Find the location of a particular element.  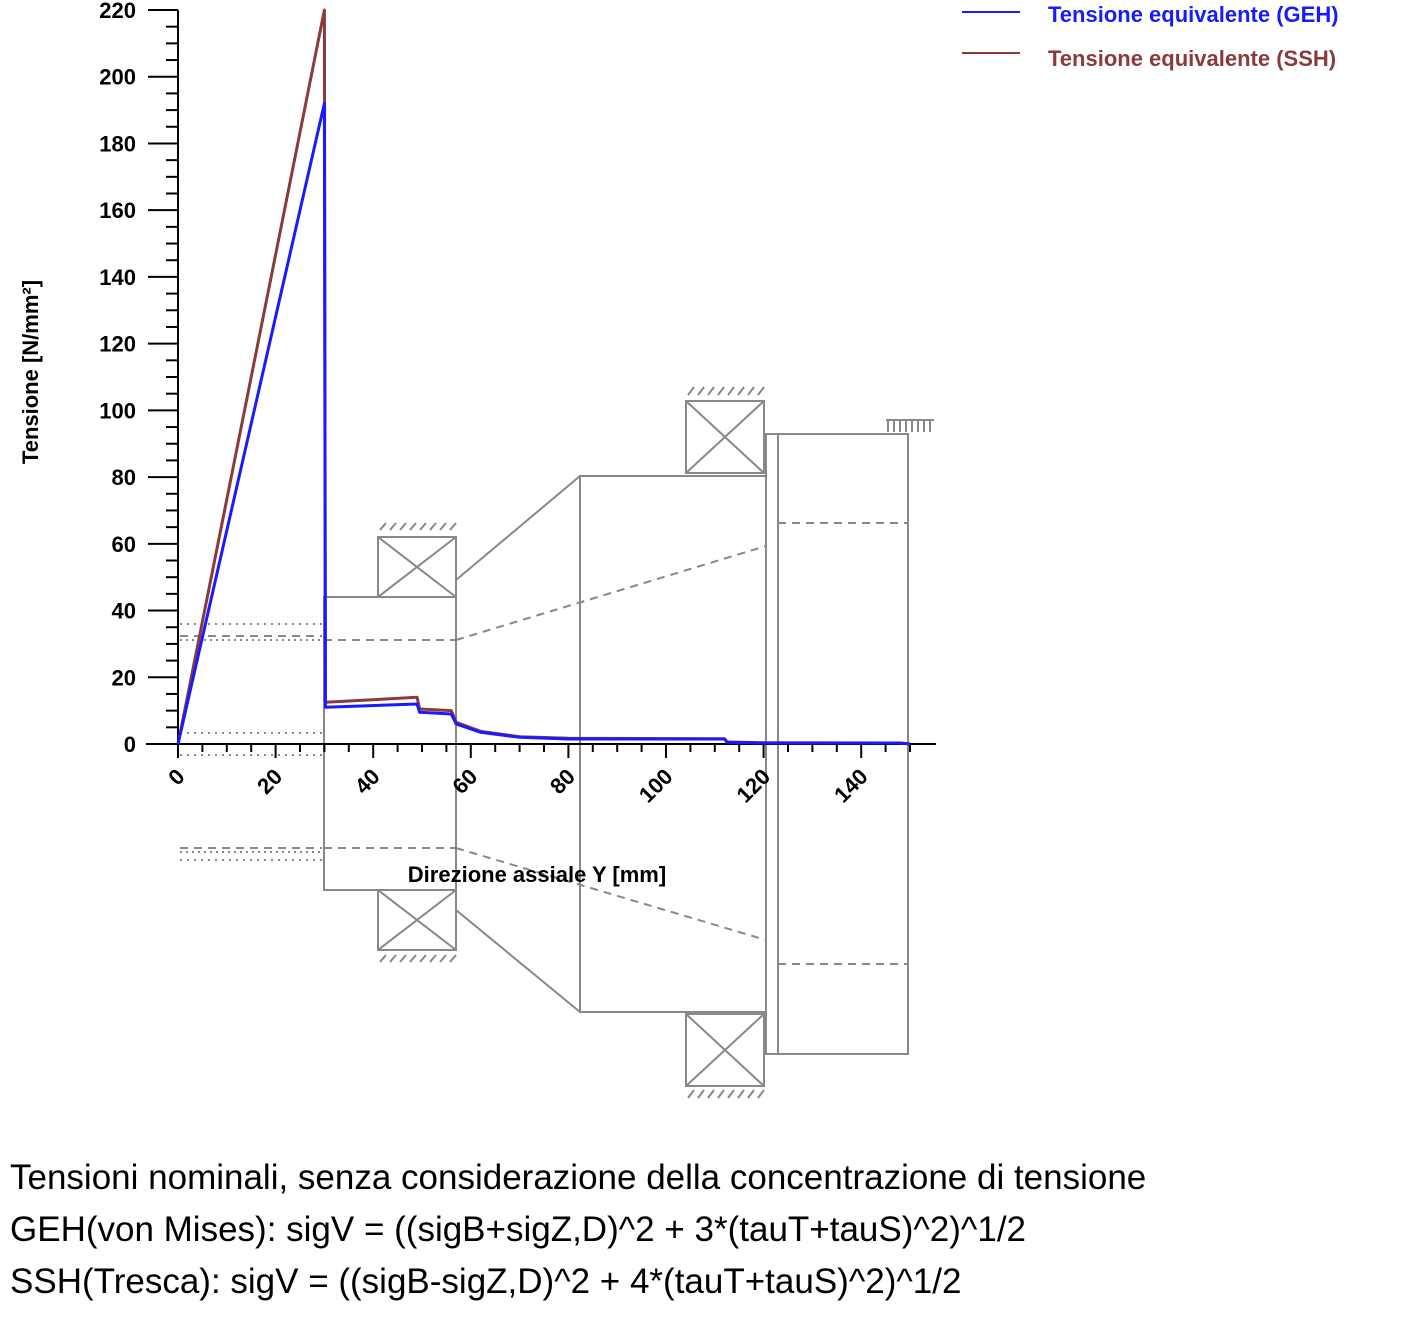

y-tick-label: 40 is located at coordinates (124, 611).